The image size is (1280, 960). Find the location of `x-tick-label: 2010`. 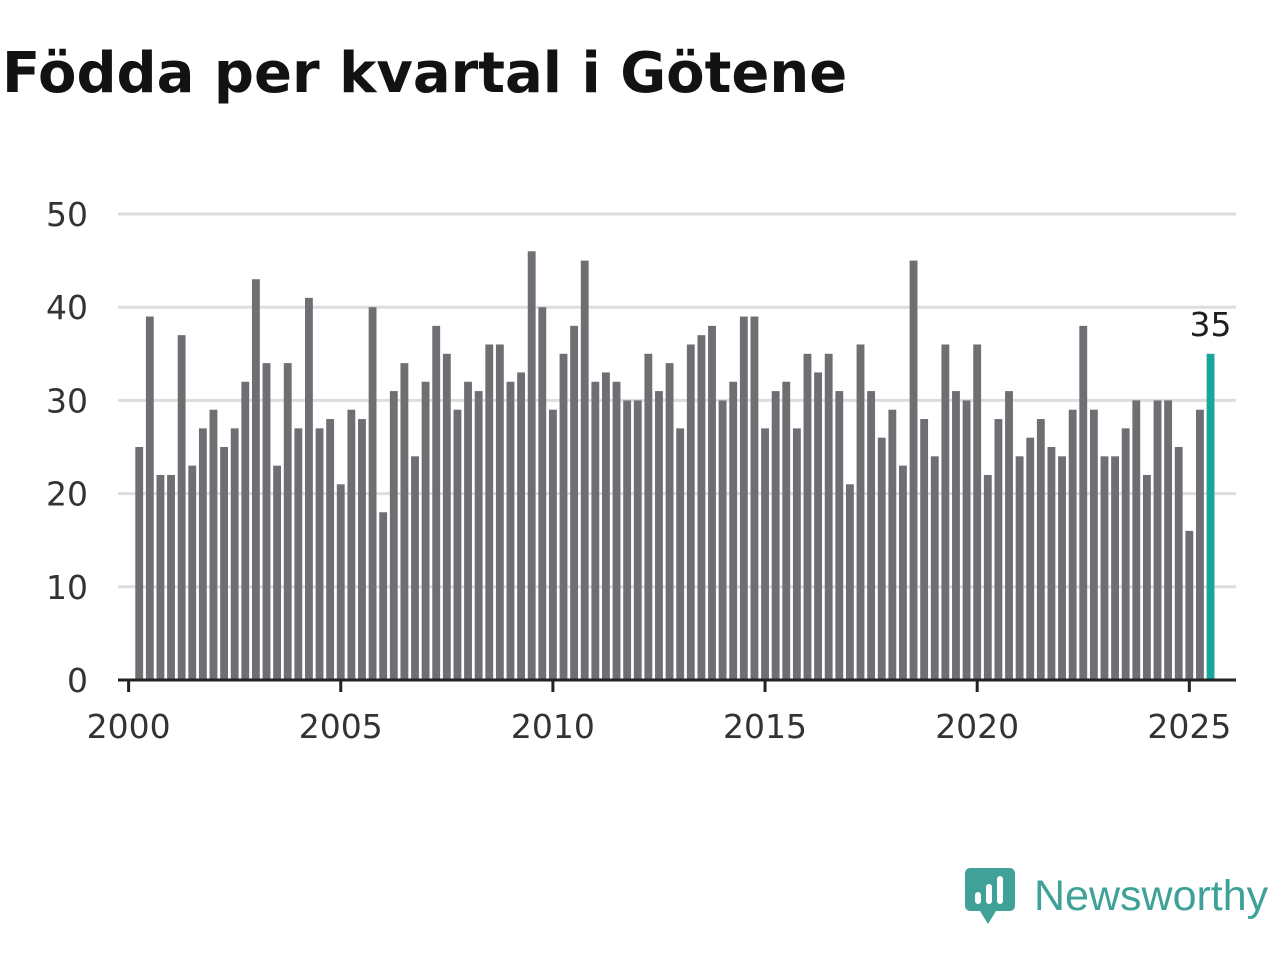

x-tick-label: 2010 is located at coordinates (553, 726).